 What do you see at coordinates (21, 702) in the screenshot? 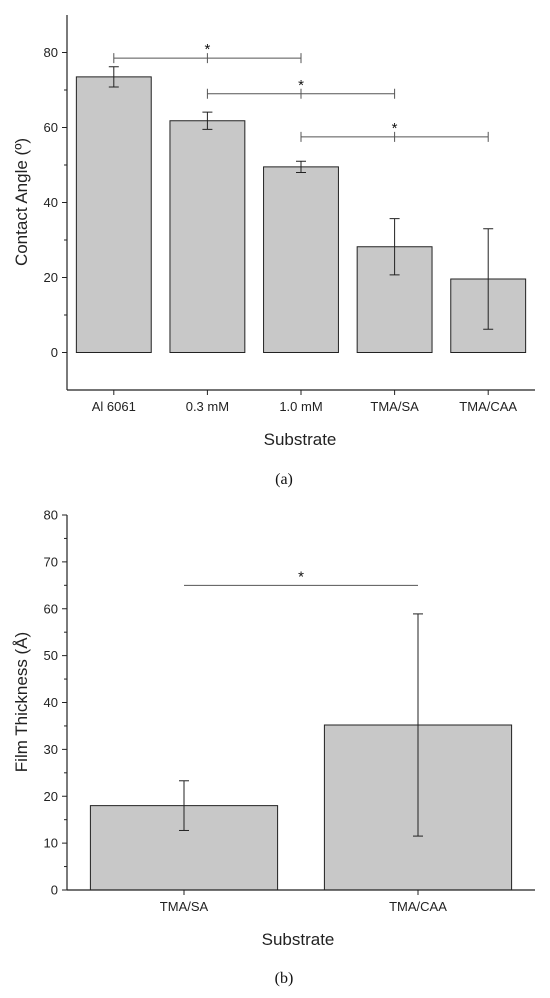
I see `chart-b-y-axis-title: Film Thickness (Å)` at bounding box center [21, 702].